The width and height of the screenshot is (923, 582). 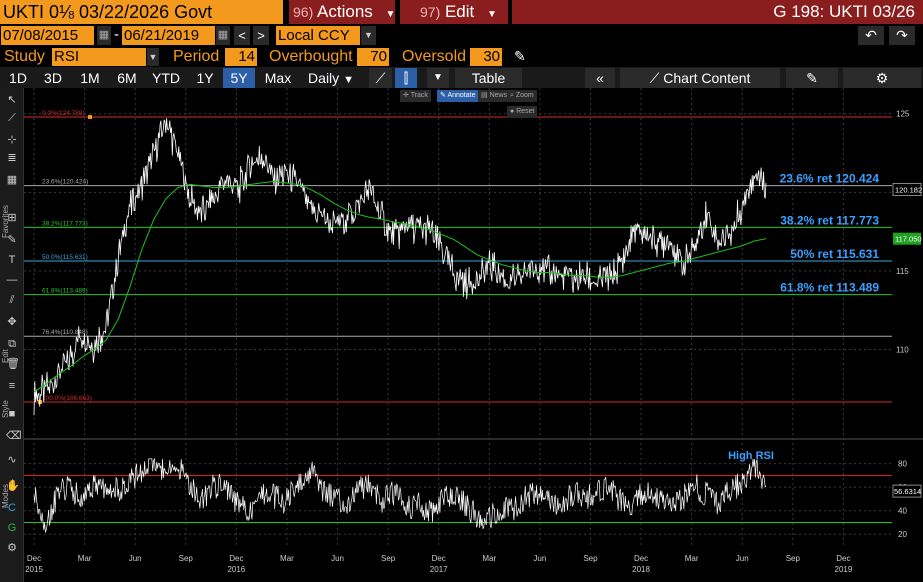 I want to click on move-icon: ✥, so click(x=12, y=322).